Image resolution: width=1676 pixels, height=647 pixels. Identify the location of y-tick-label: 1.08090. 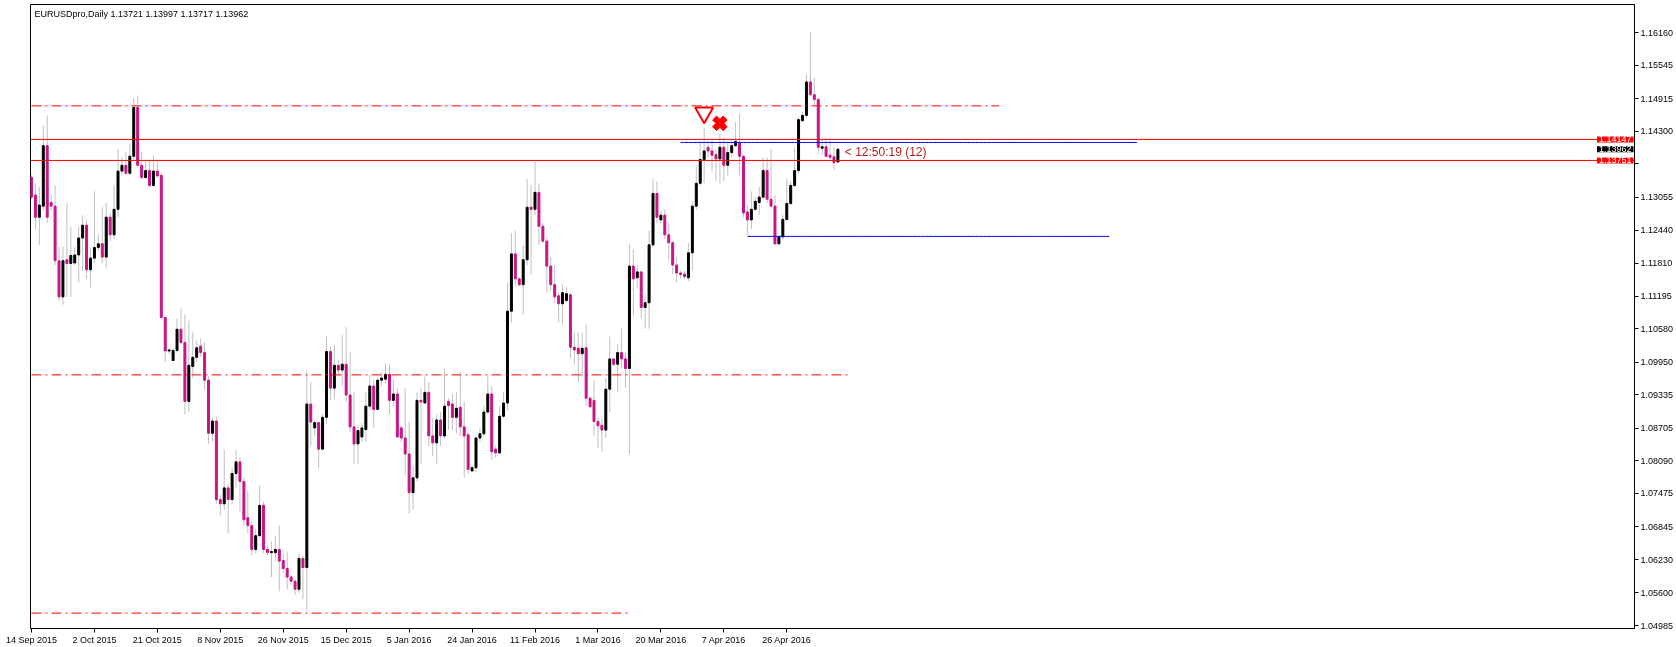
(1657, 460).